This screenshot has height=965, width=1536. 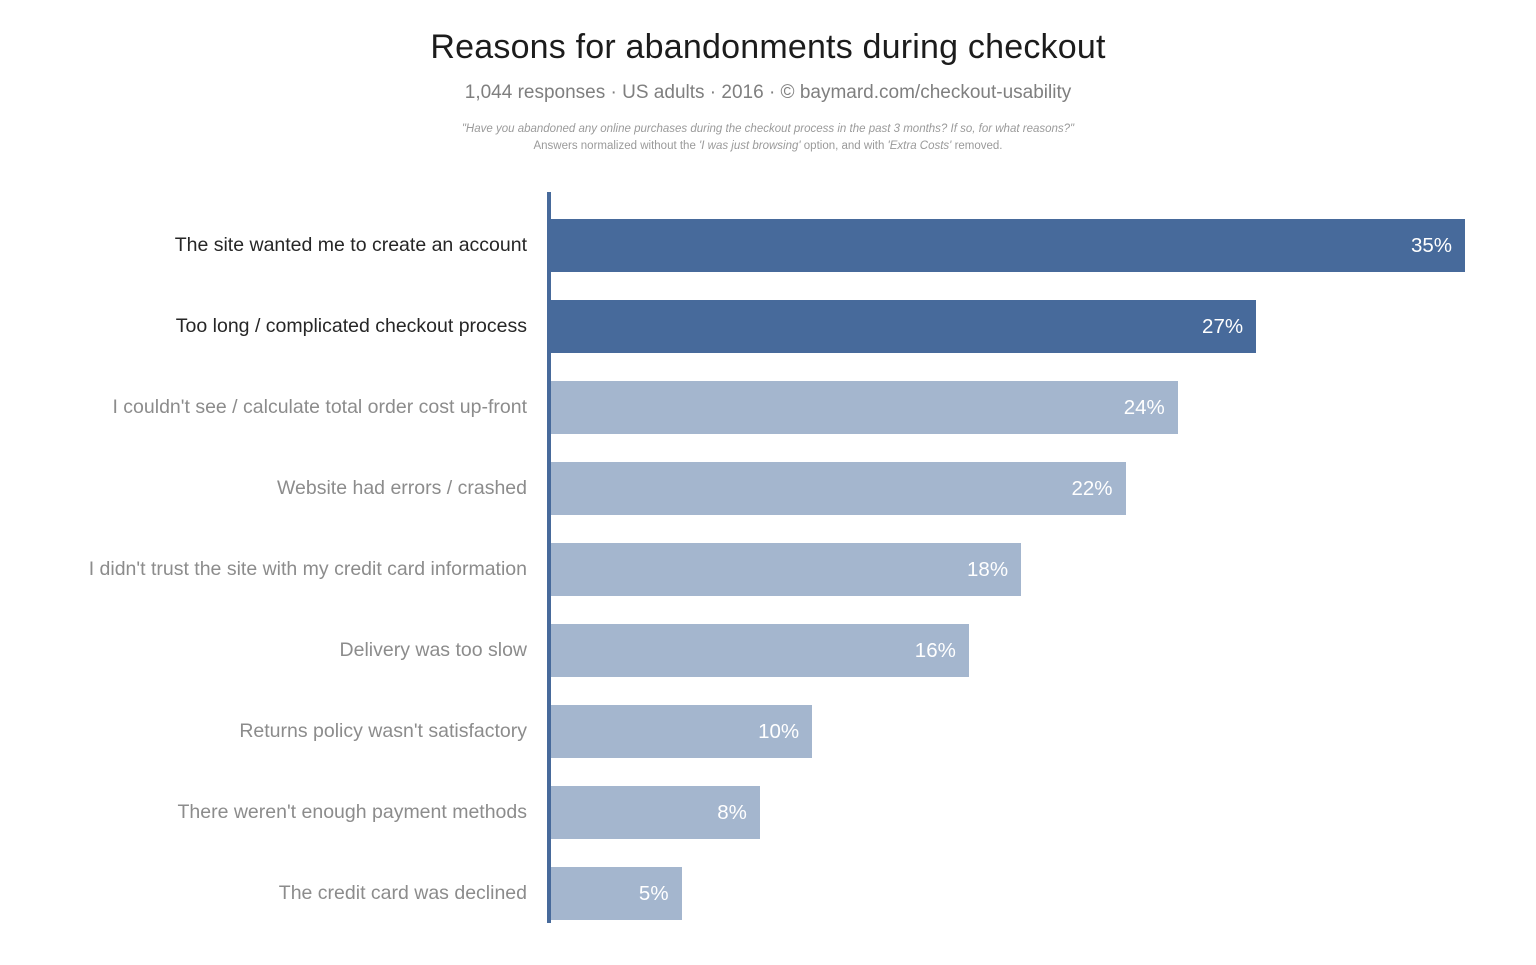 What do you see at coordinates (402, 892) in the screenshot?
I see `category-label: The credit card was declined` at bounding box center [402, 892].